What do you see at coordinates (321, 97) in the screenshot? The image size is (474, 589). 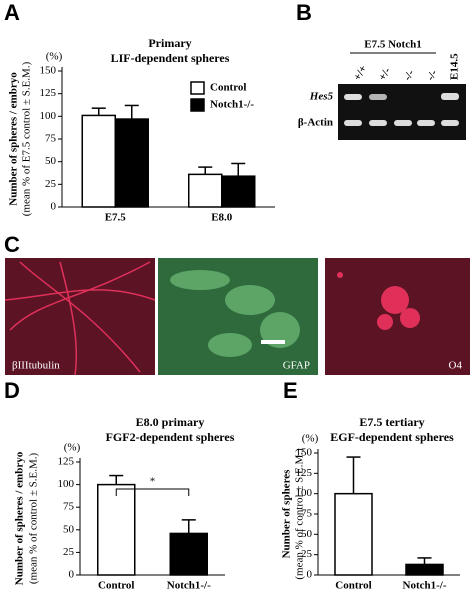 I see `gel-row-label: Hes5` at bounding box center [321, 97].